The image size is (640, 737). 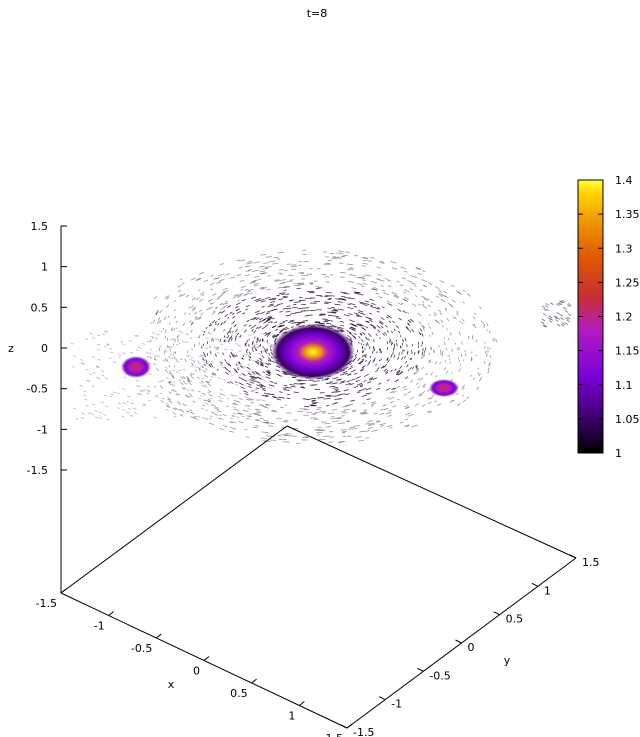 I want to click on x-tick-label: -1.5, so click(x=46, y=603).